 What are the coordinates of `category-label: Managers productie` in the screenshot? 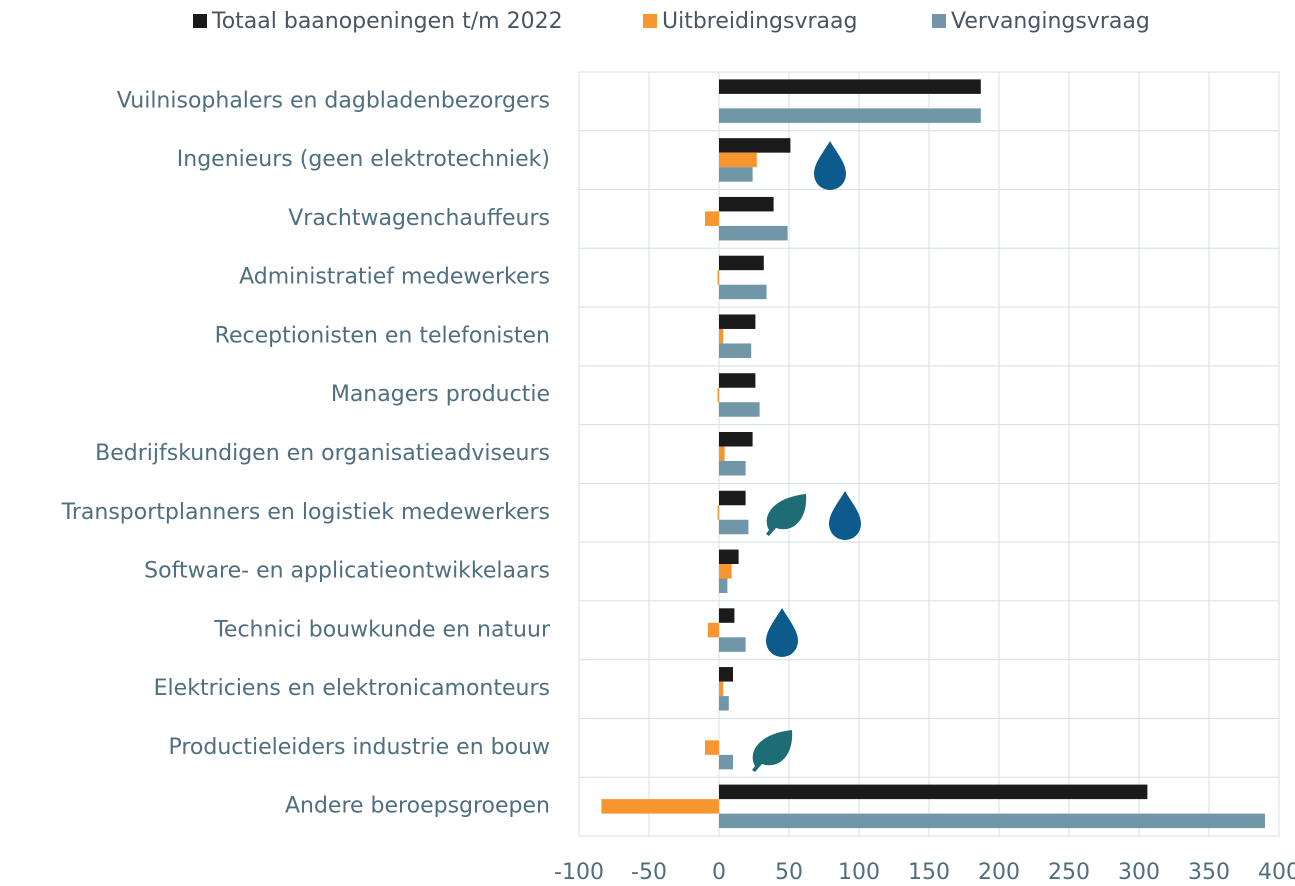 It's located at (440, 394).